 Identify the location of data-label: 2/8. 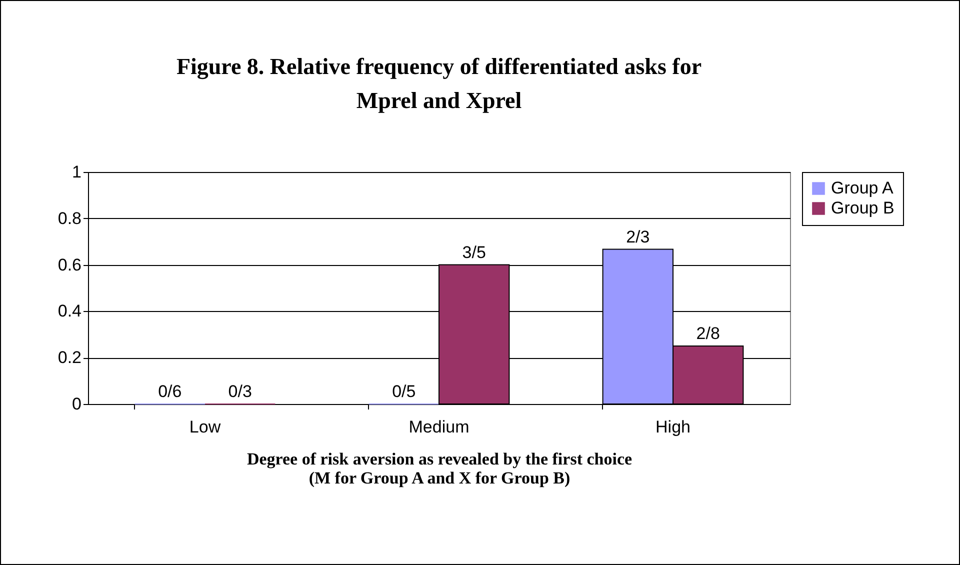
(708, 333).